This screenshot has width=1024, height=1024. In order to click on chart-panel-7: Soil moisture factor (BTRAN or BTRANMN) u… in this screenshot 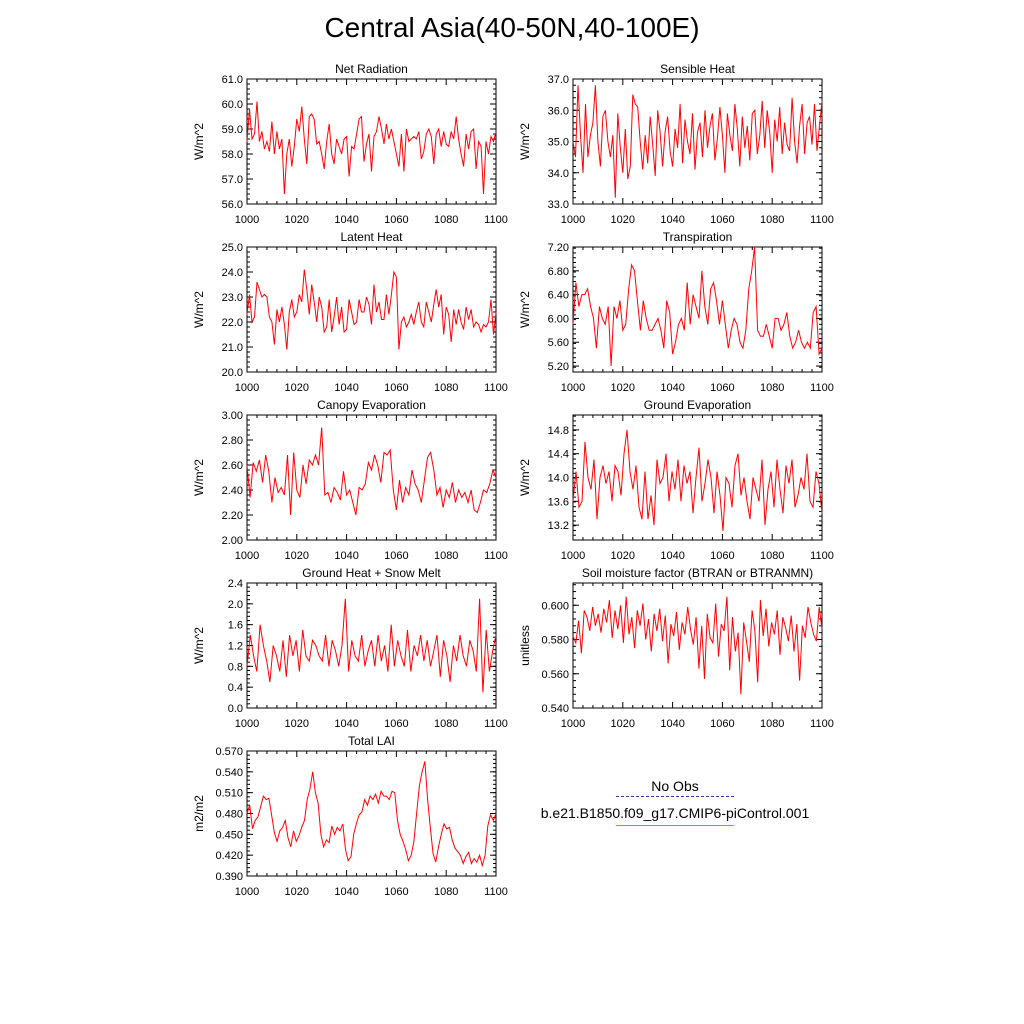, I will do `click(676, 648)`.